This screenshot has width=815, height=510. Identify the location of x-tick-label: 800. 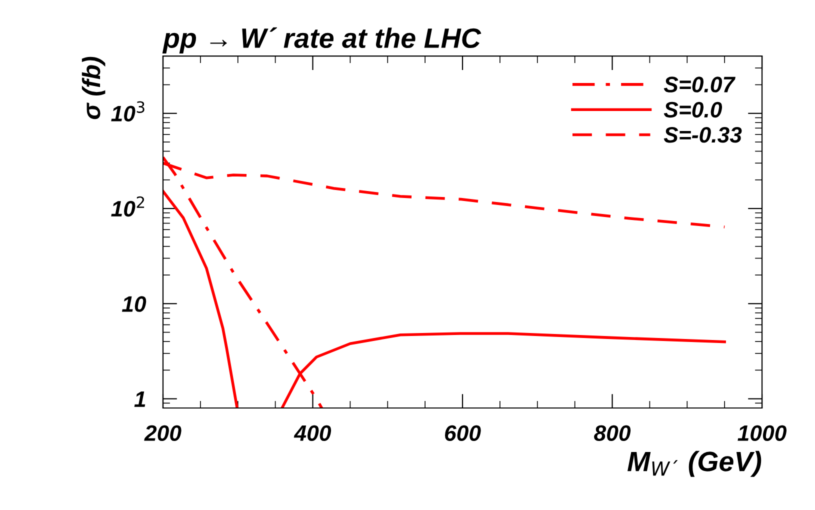
(612, 433).